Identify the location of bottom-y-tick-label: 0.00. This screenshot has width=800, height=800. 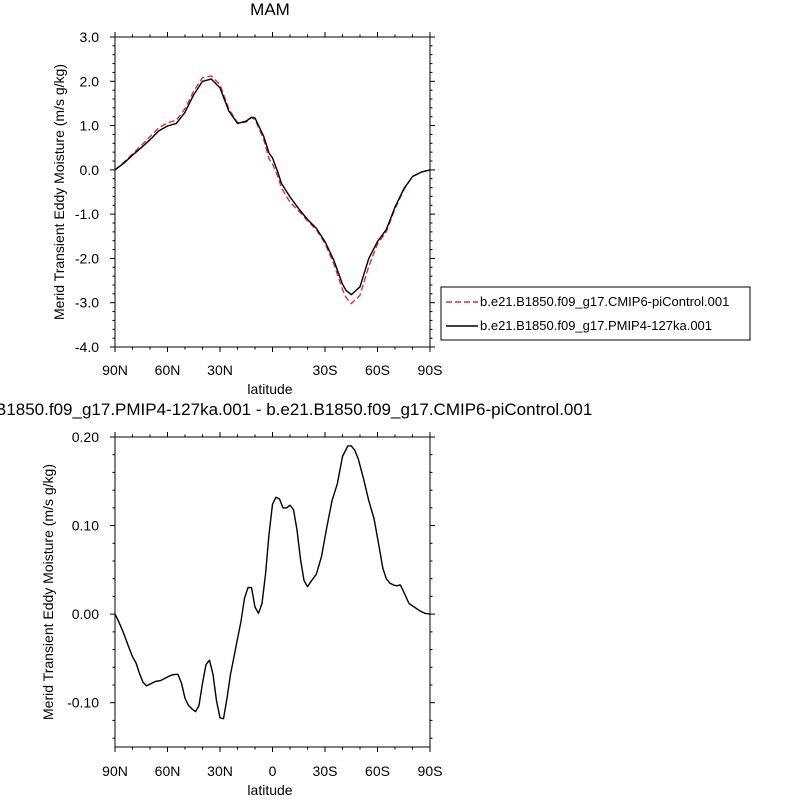
(85, 614).